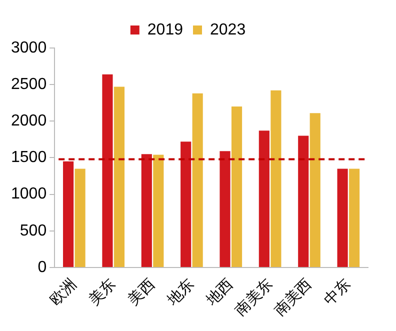 Image resolution: width=396 pixels, height=331 pixels. Describe the element at coordinates (63, 292) in the screenshot. I see `x-tick-label: 欧洲` at that location.